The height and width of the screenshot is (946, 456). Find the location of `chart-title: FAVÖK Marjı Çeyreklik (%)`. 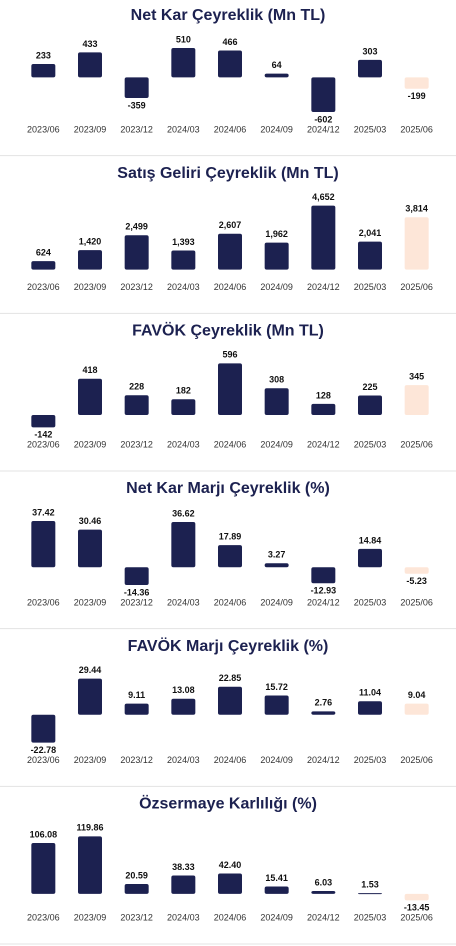

chart-title: FAVÖK Marjı Çeyreklik (%) is located at coordinates (228, 645).